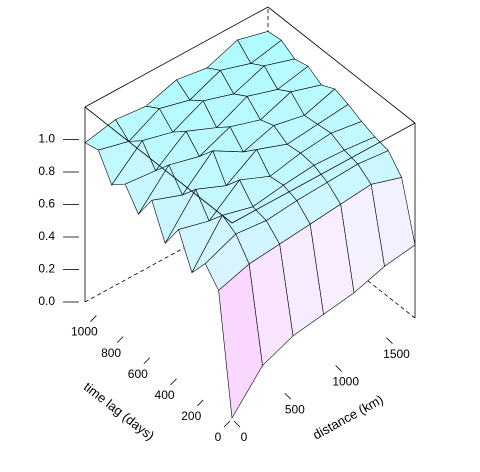 This screenshot has height=472, width=480. What do you see at coordinates (46, 139) in the screenshot?
I see `z-tick-label: 1.0` at bounding box center [46, 139].